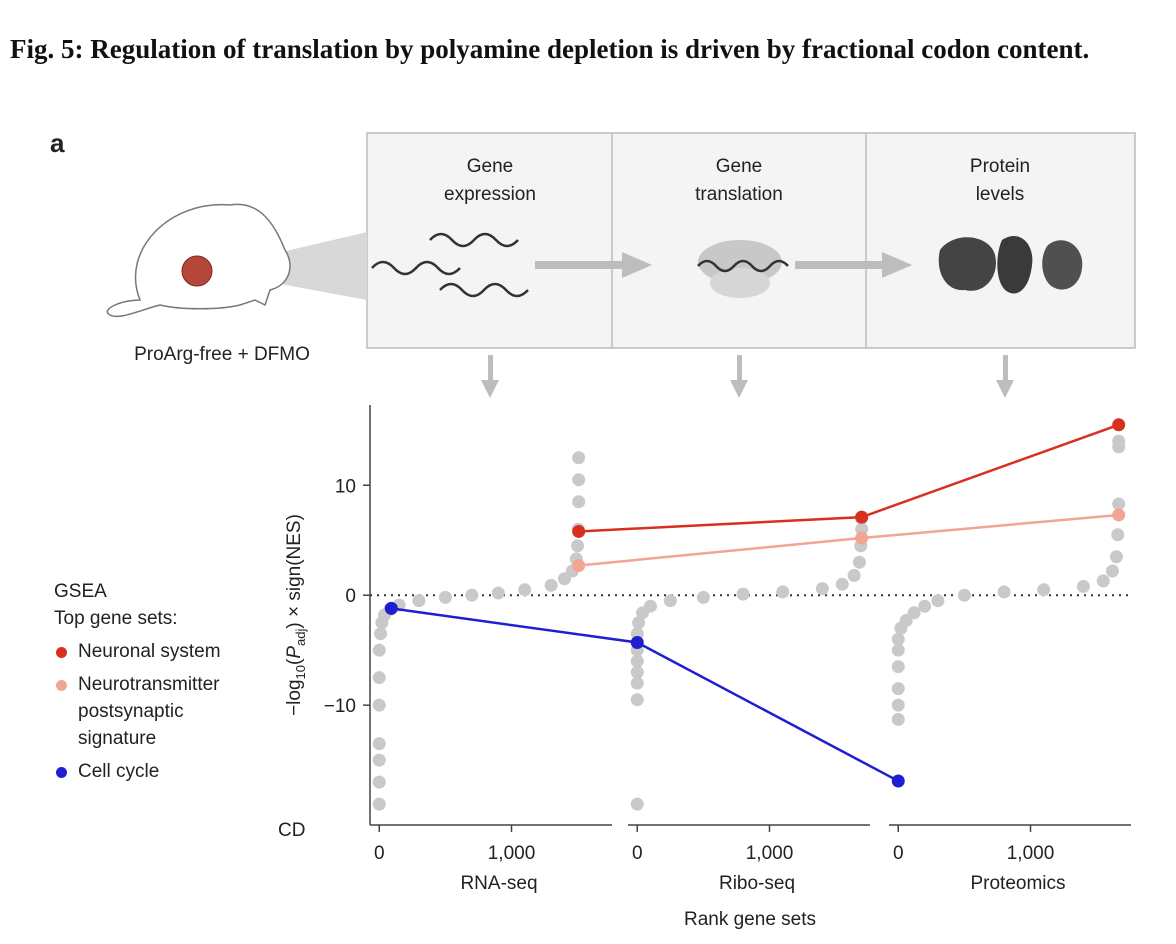 The image size is (1176, 944). Describe the element at coordinates (116, 618) in the screenshot. I see `legend-subtitle: Top gene sets:` at that location.